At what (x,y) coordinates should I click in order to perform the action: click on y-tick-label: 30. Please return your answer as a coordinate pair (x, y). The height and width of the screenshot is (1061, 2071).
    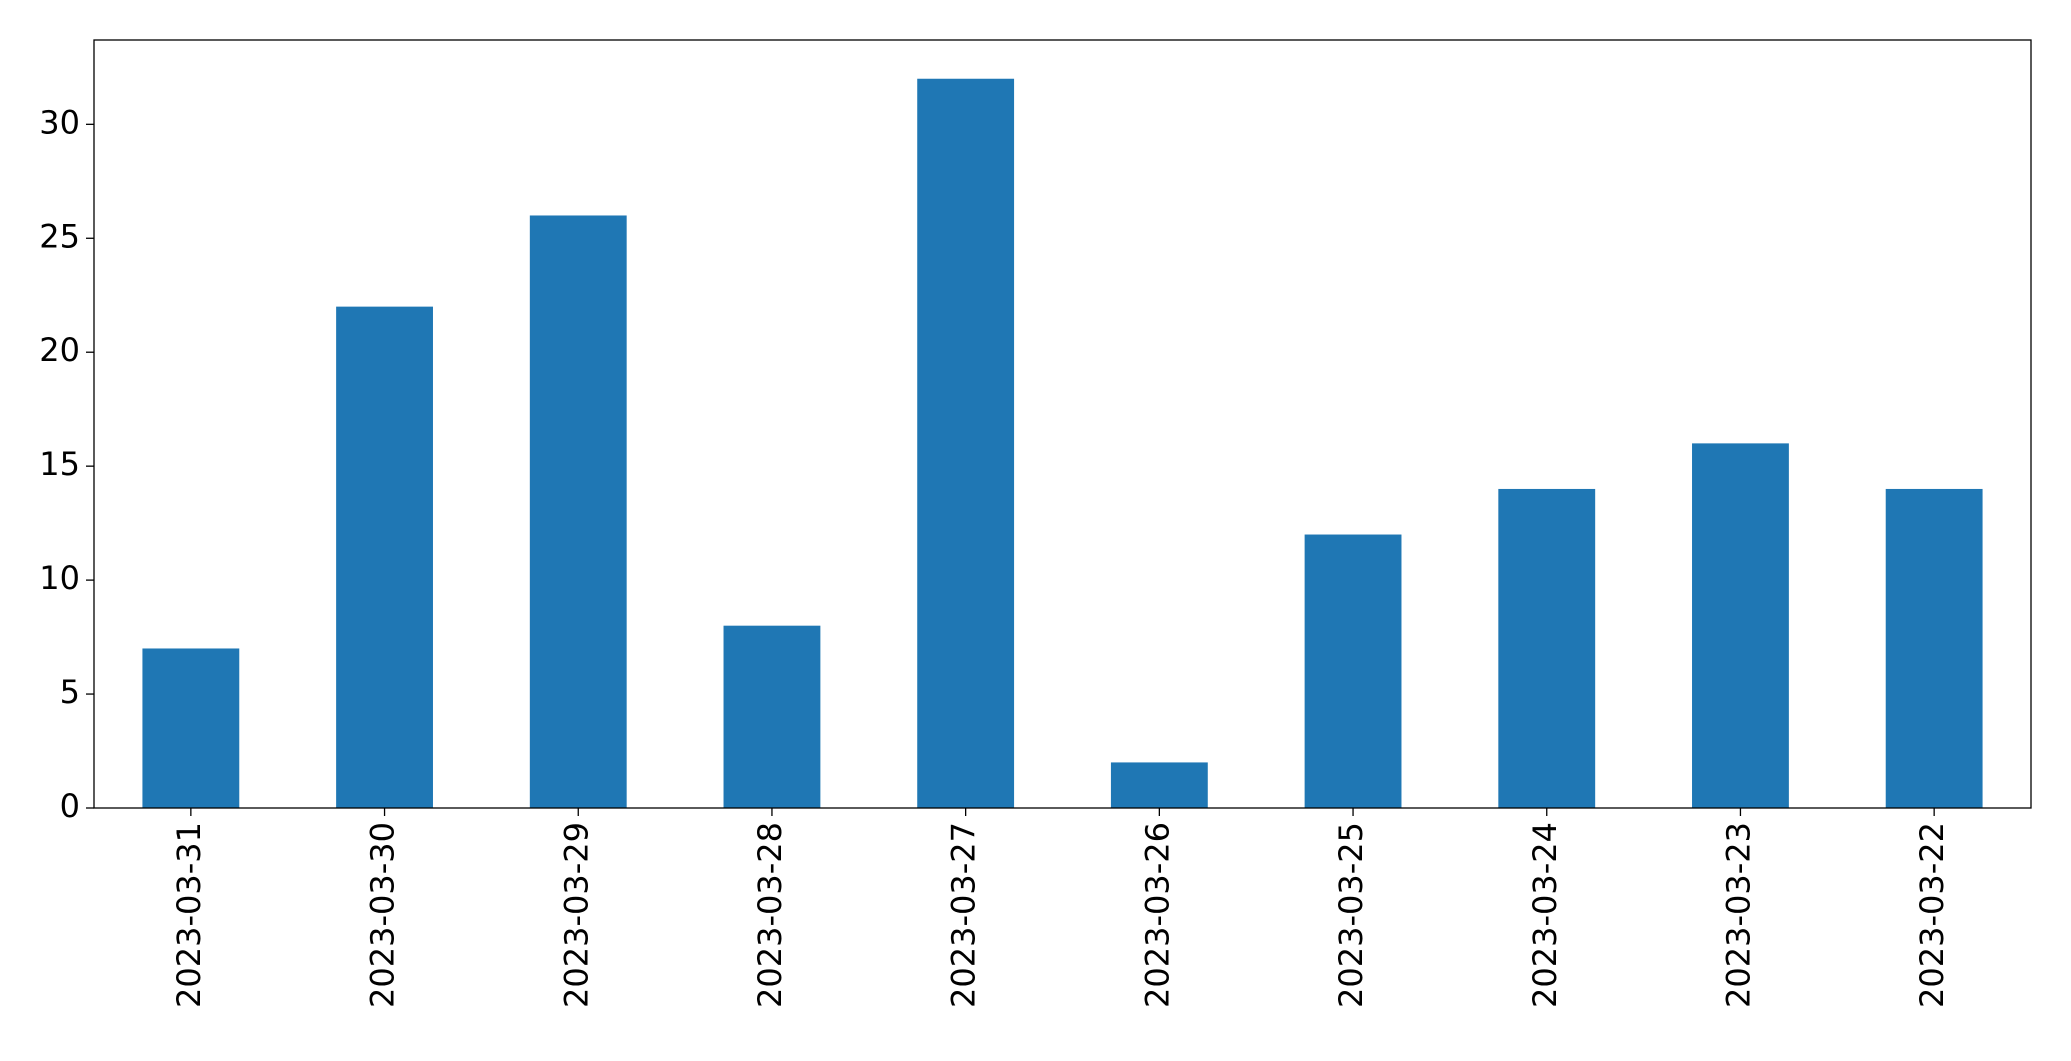
    Looking at the image, I should click on (59, 122).